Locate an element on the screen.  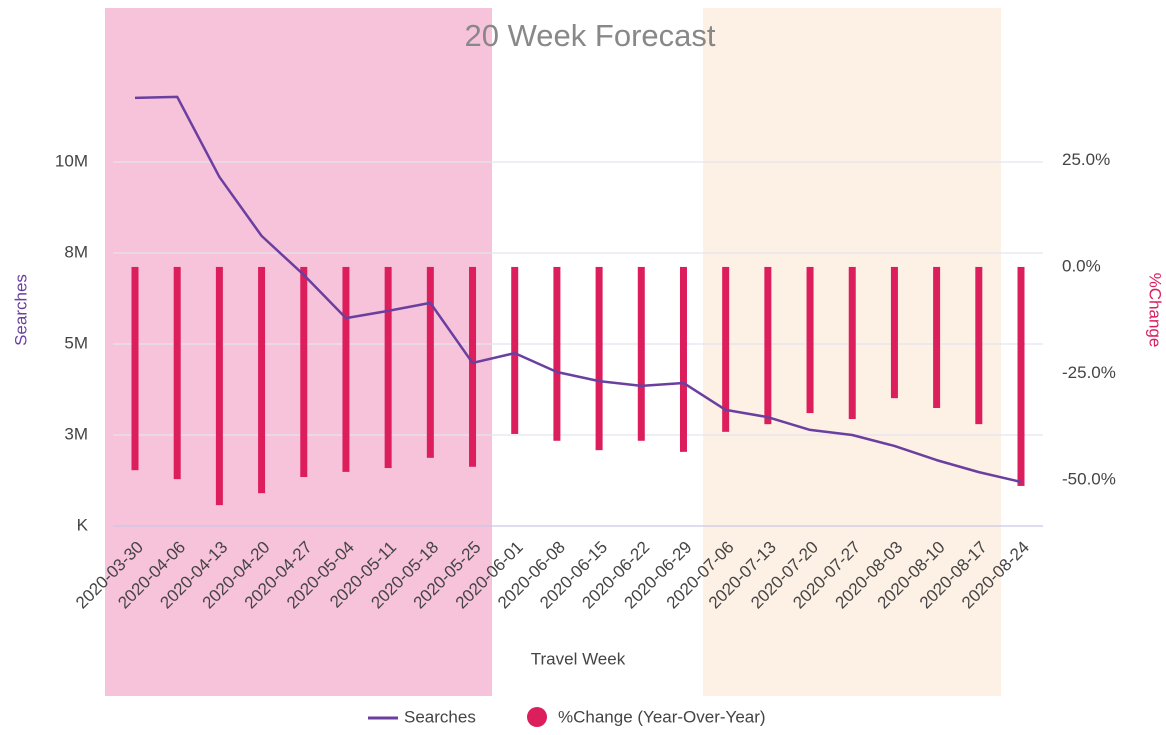
y2-tick-label: 25.0% is located at coordinates (1086, 159).